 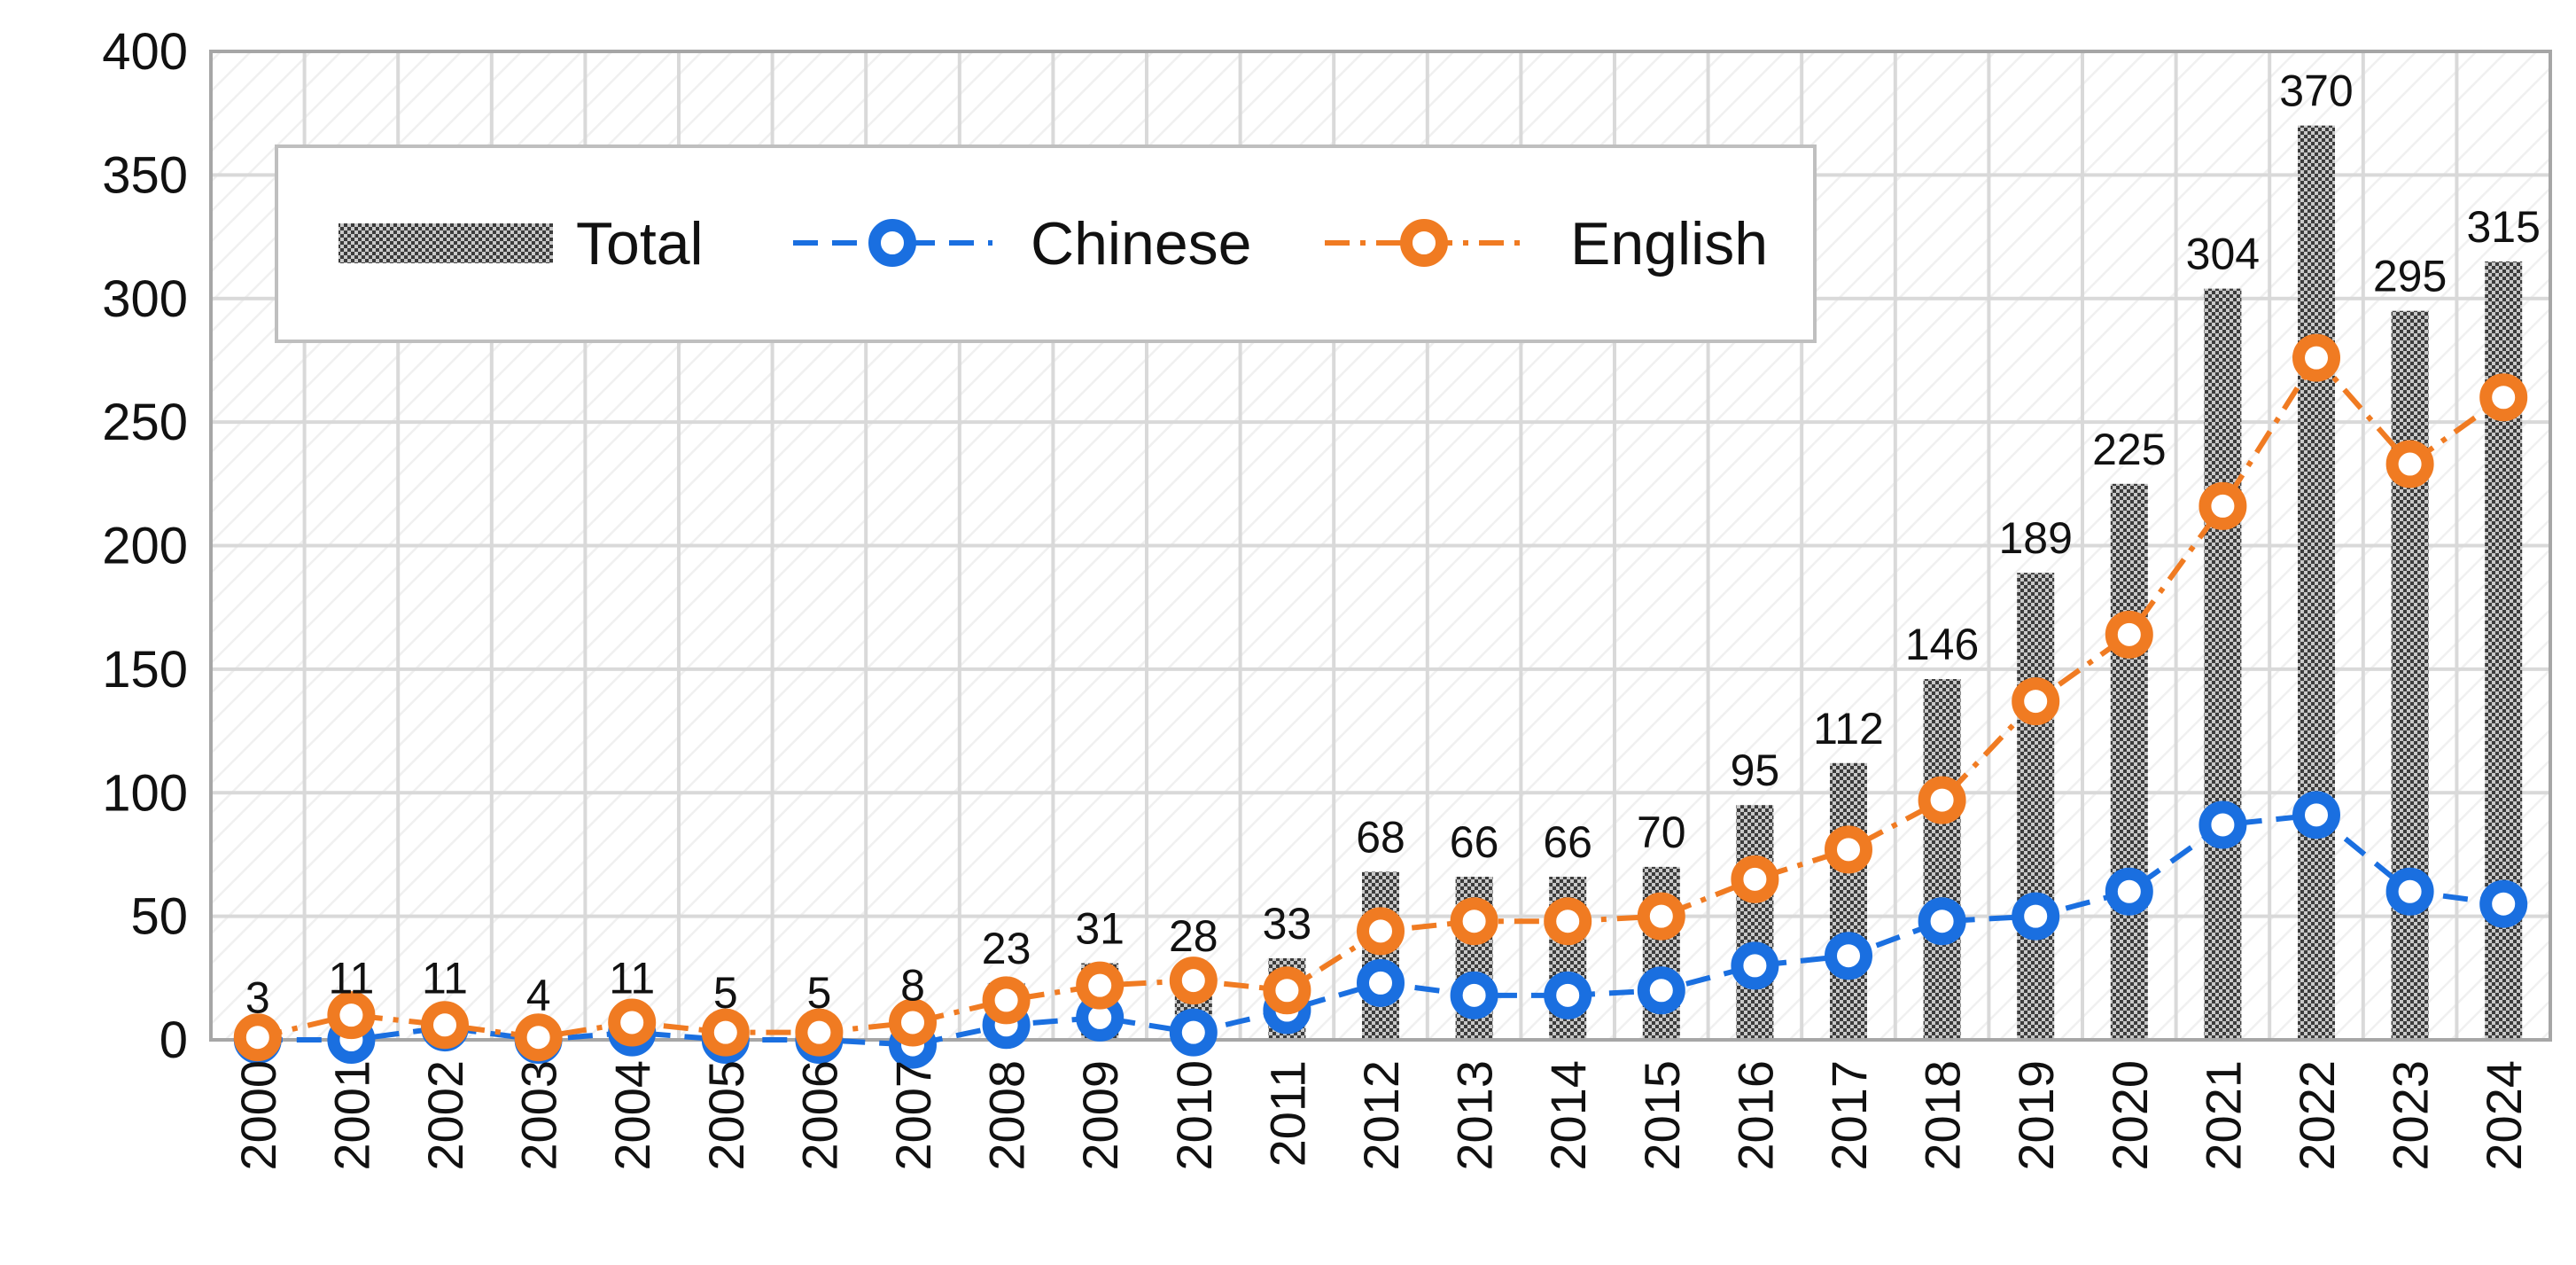 I want to click on data-label-total-2020: 225, so click(x=2129, y=449).